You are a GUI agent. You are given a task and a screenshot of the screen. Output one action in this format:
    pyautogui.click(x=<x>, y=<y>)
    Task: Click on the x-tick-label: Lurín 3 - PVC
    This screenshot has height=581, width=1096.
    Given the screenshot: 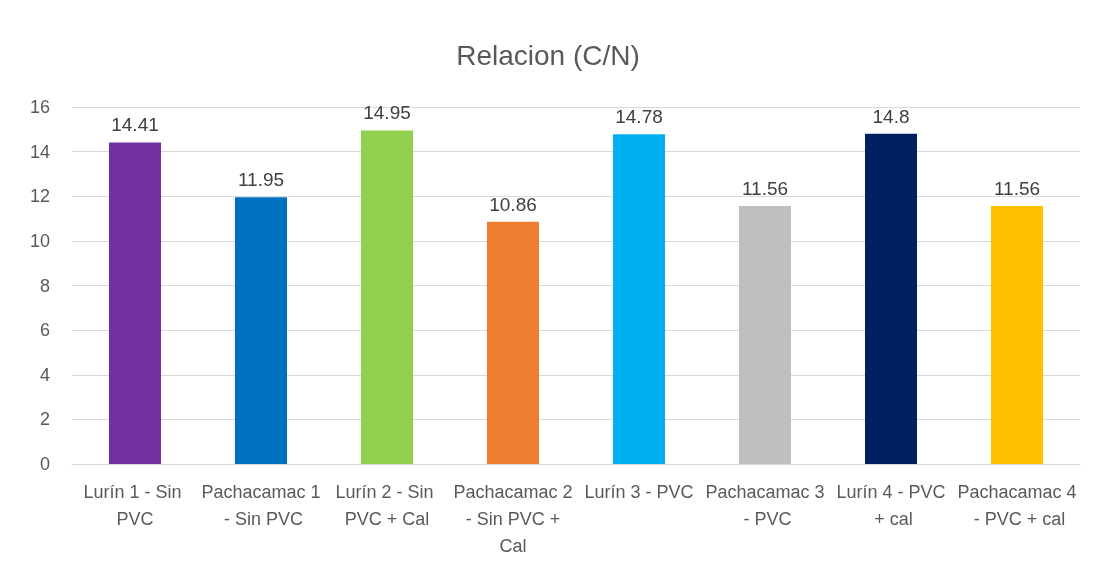 What is the action you would take?
    pyautogui.click(x=639, y=491)
    